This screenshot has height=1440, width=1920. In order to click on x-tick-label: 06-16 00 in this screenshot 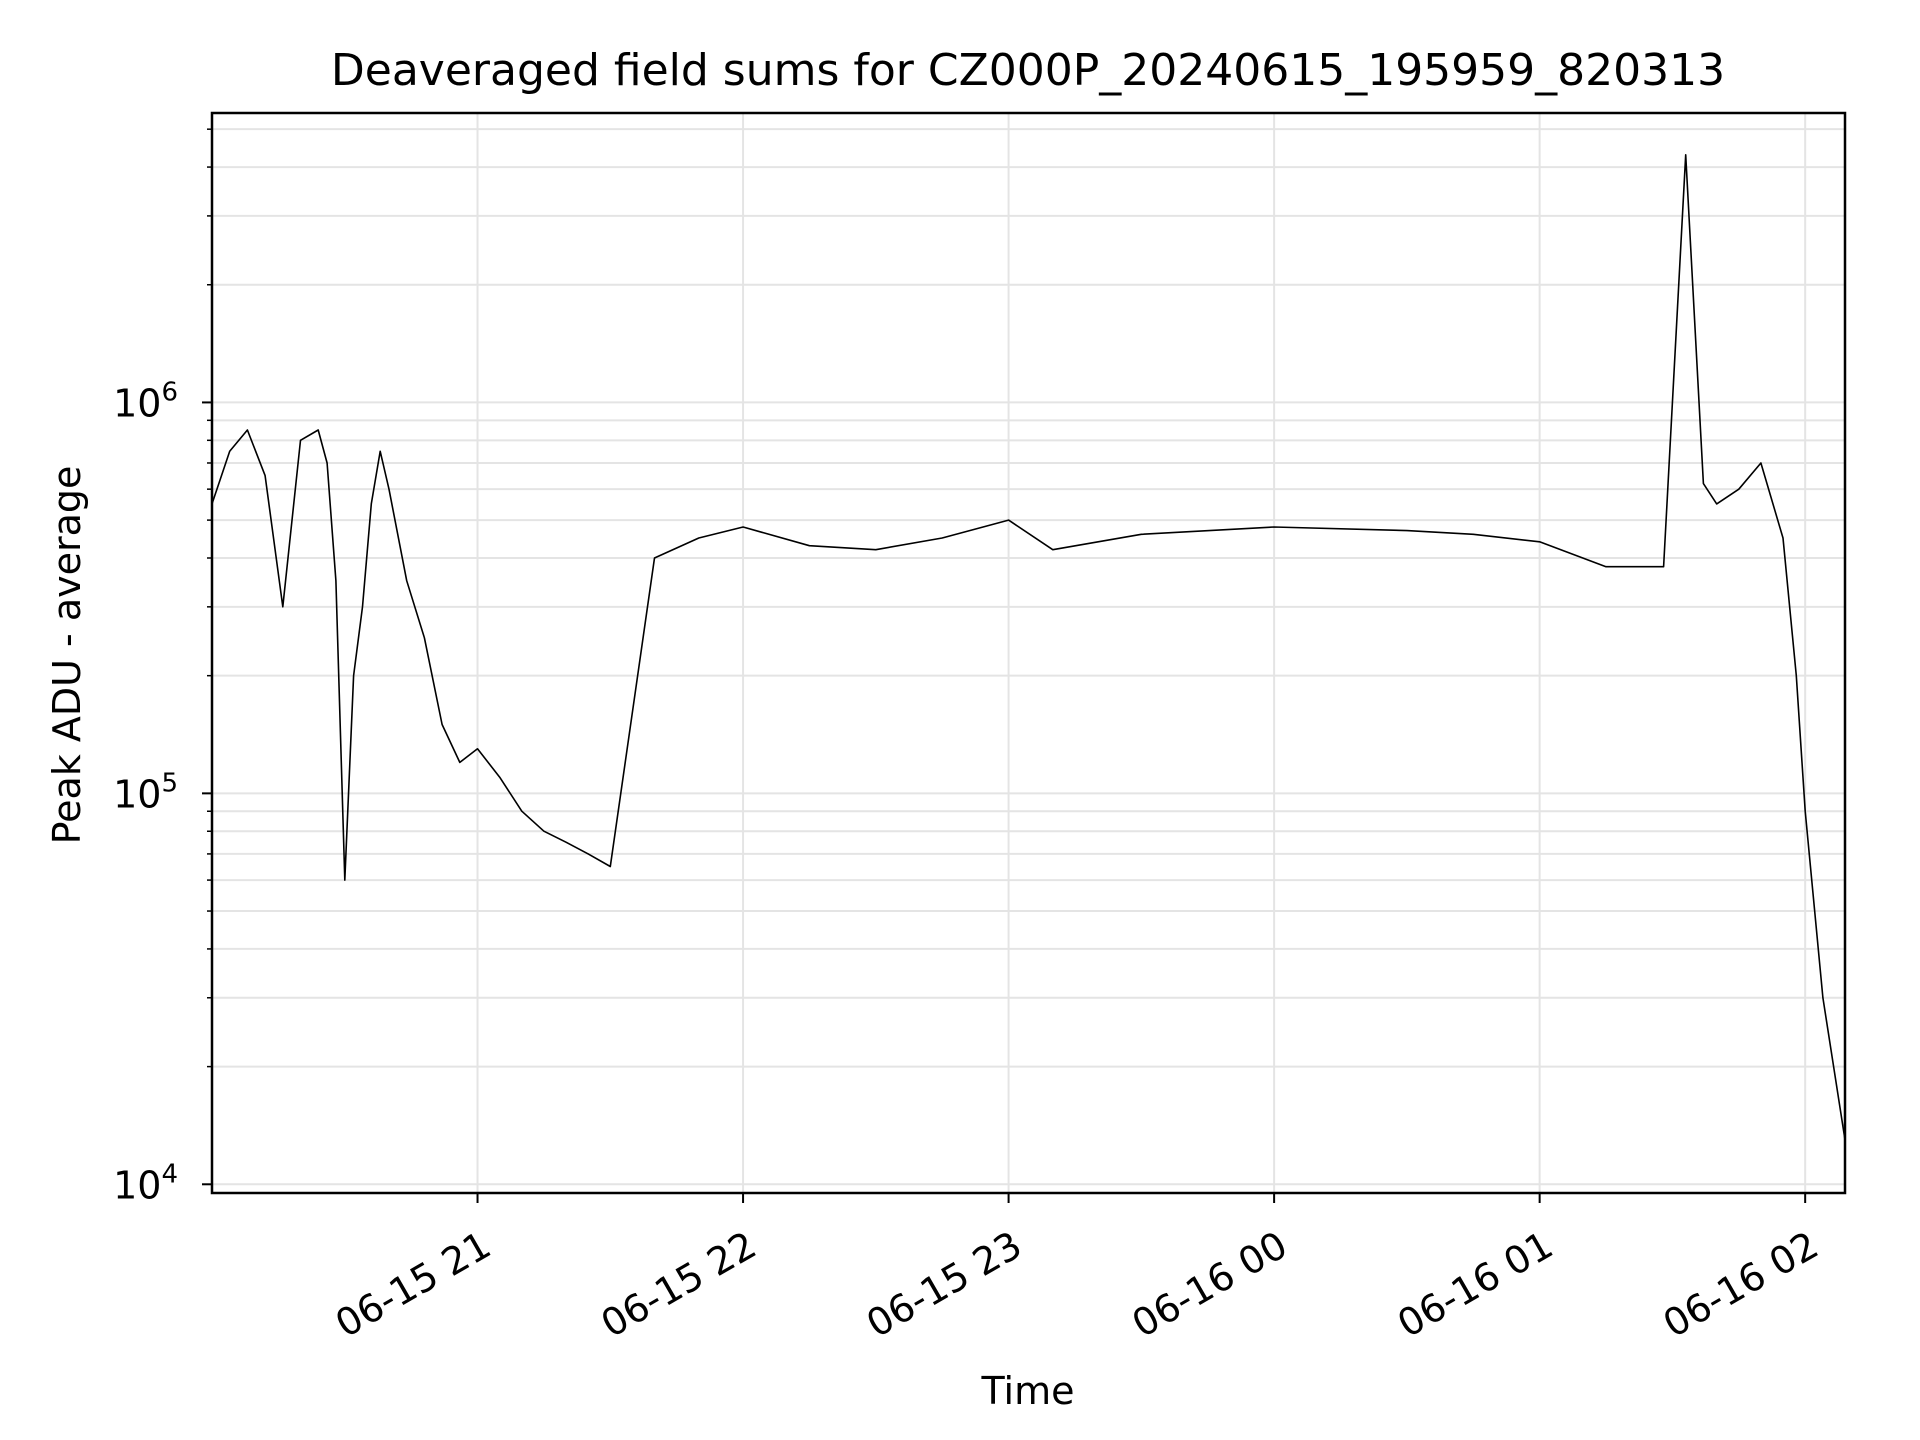, I will do `click(1210, 1285)`.